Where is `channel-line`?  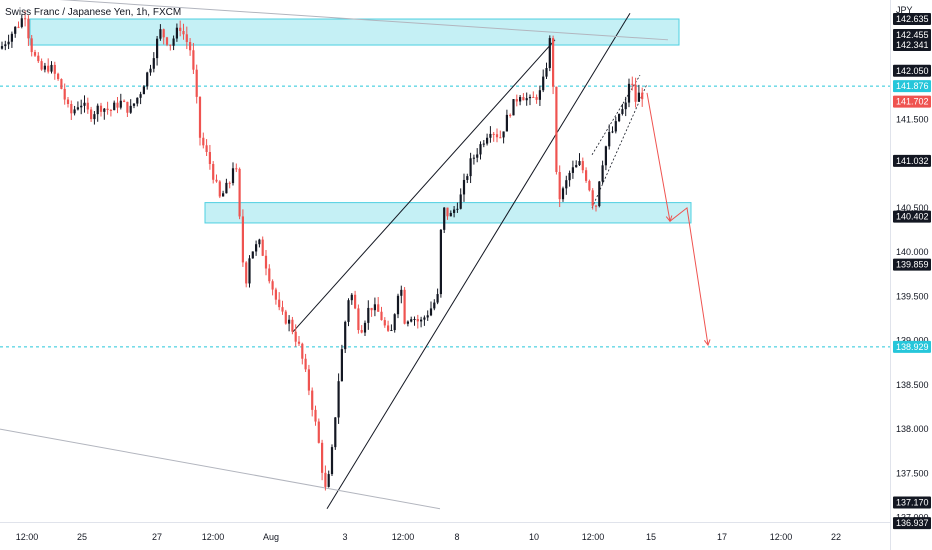
channel-line is located at coordinates (364, 20).